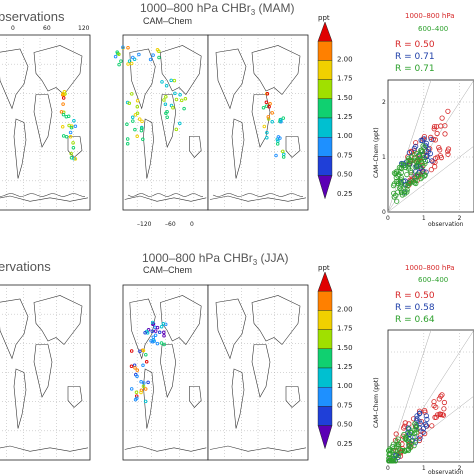 The width and height of the screenshot is (474, 474). I want to click on colorbar-tick-label: 1.00, so click(345, 386).